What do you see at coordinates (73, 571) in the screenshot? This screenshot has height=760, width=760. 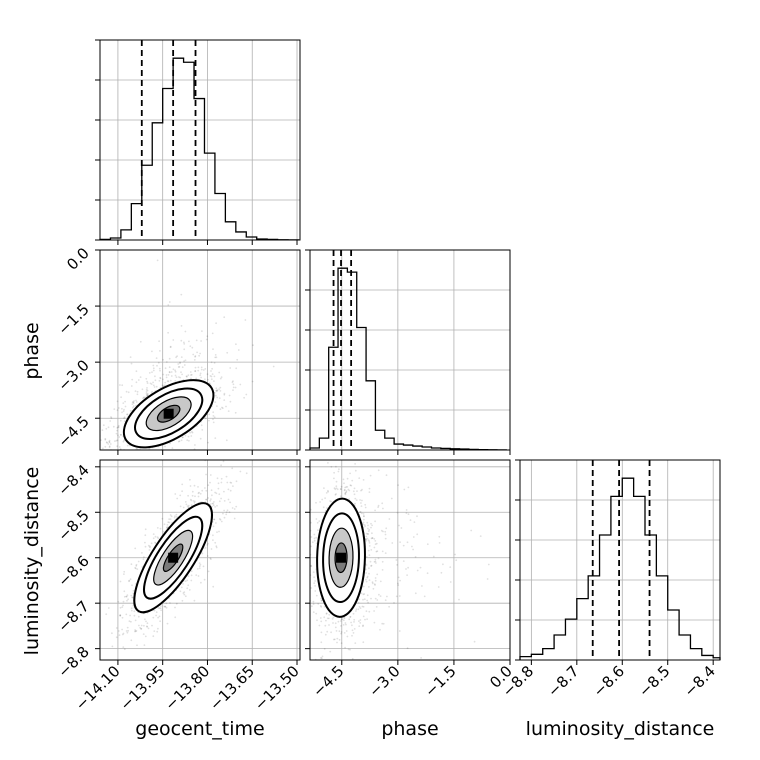 I see `y-tick-label-luminosity_distance: −8.6` at bounding box center [73, 571].